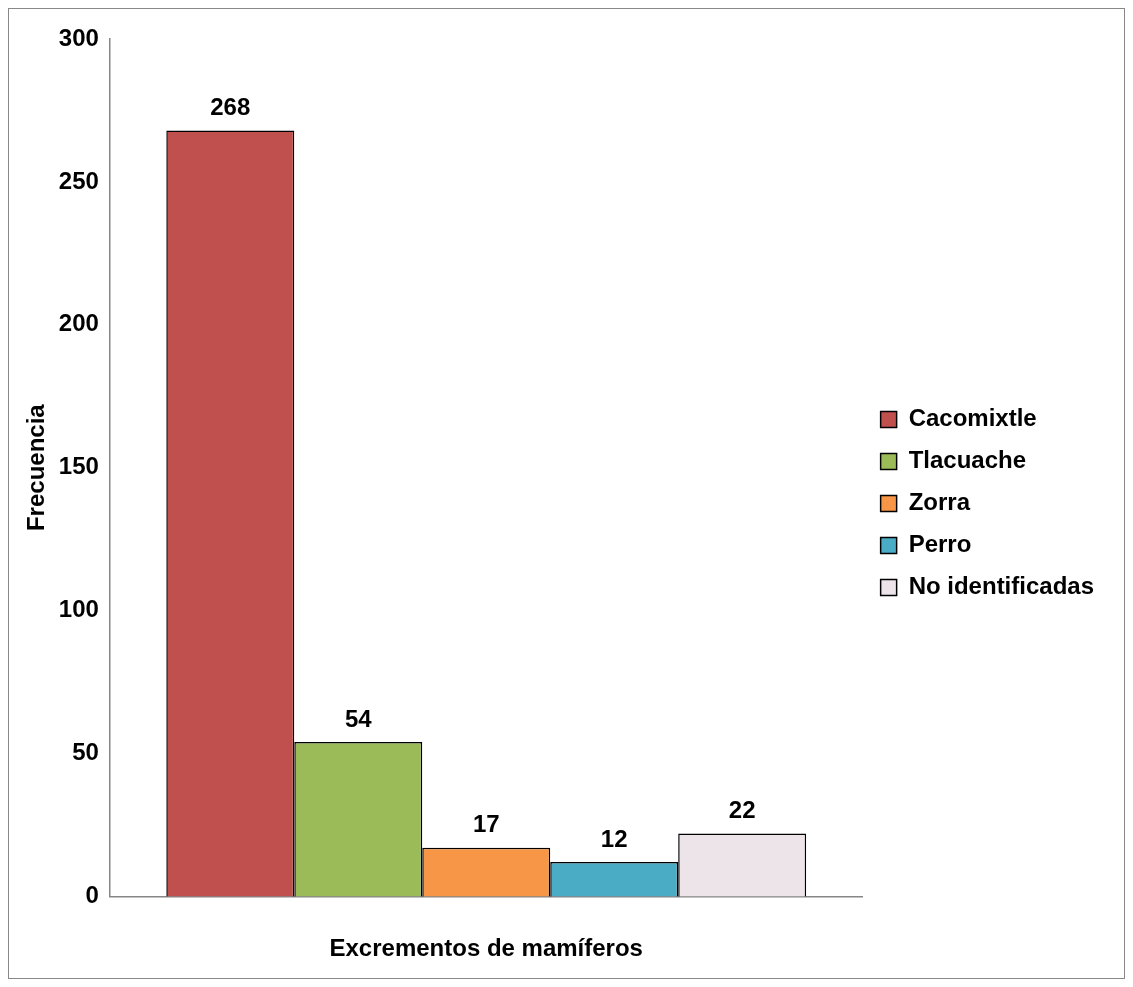 The image size is (1133, 987). What do you see at coordinates (78, 323) in the screenshot?
I see `y-tick-label: 200` at bounding box center [78, 323].